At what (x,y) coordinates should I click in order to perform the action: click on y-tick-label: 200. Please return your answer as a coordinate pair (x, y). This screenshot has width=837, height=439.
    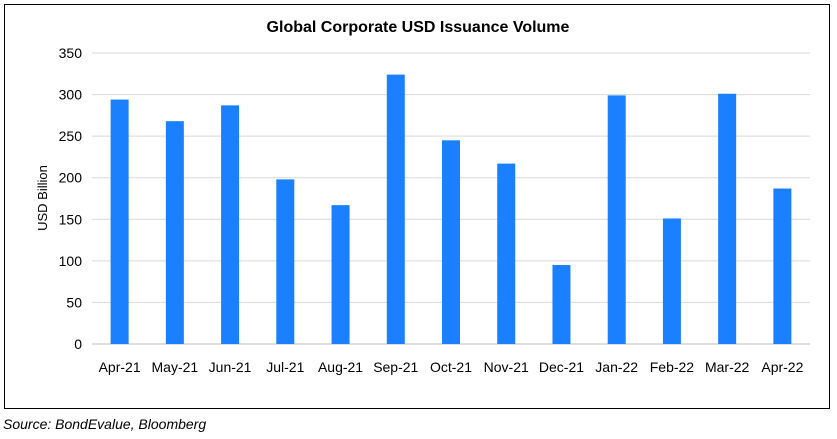
    Looking at the image, I should click on (71, 178).